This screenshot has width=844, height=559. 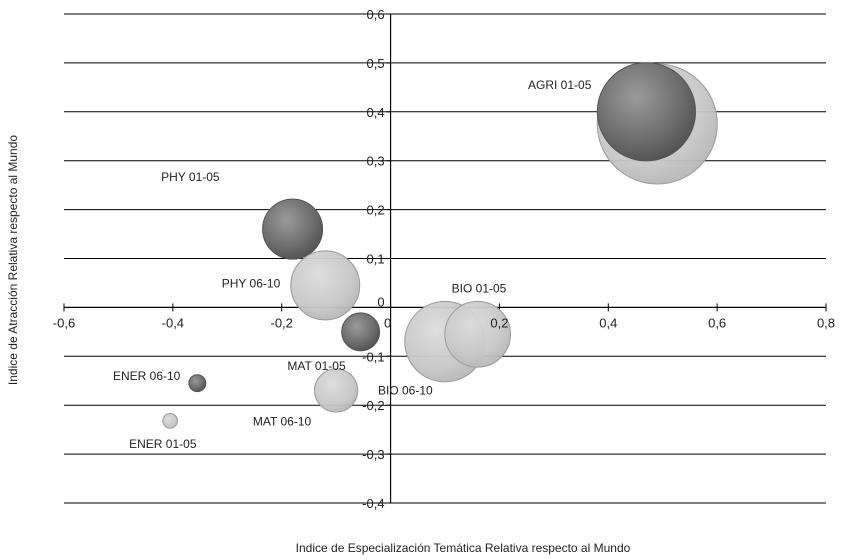 What do you see at coordinates (251, 283) in the screenshot?
I see `bubble-label-phy-06-10: PHY 06-10` at bounding box center [251, 283].